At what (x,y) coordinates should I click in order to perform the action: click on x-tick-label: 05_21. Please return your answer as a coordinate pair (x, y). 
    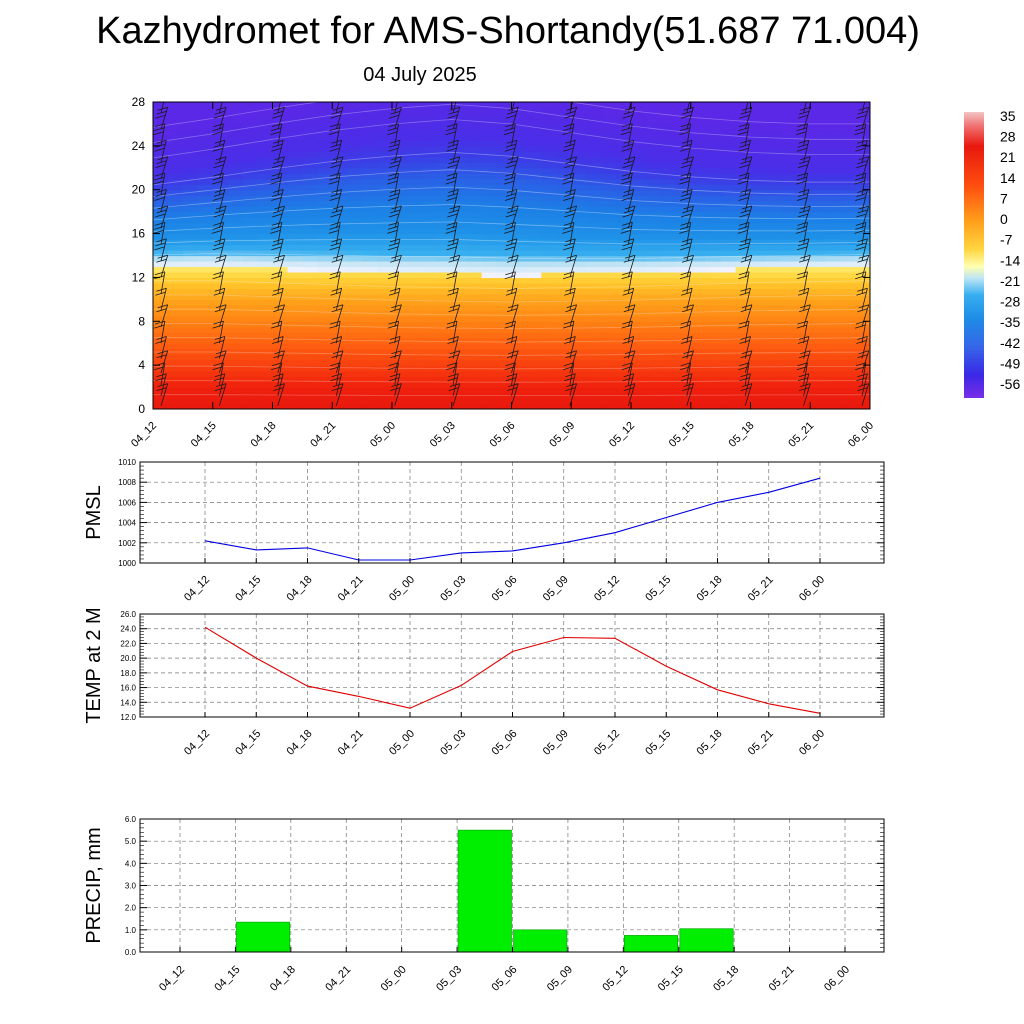
    Looking at the image, I should click on (761, 589).